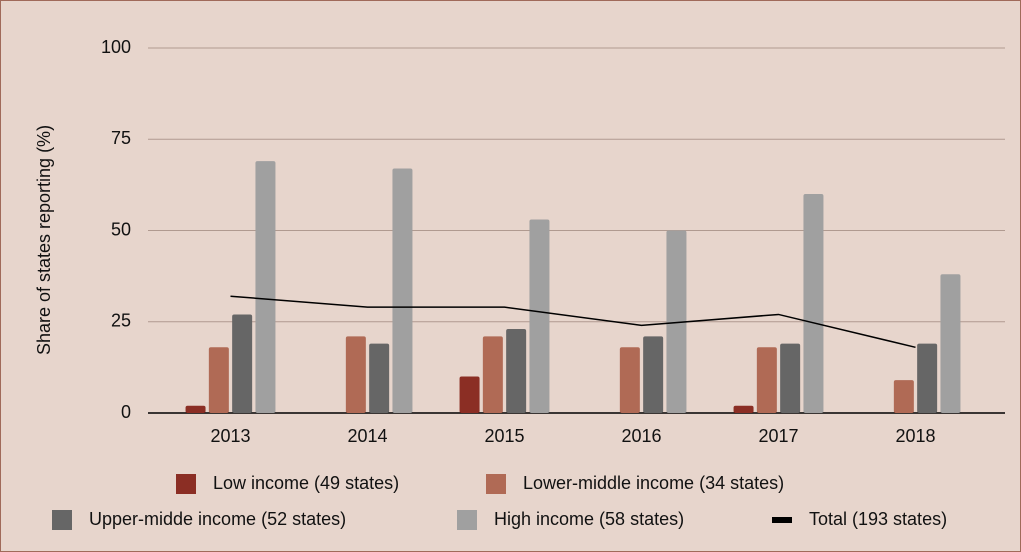  I want to click on legend-label: Lower-middle income (34 states), so click(653, 483).